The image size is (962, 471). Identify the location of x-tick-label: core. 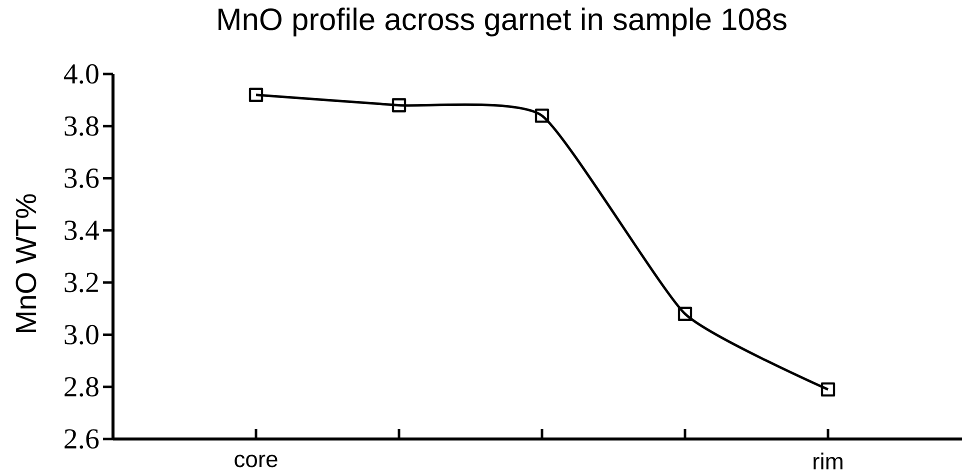
(256, 461).